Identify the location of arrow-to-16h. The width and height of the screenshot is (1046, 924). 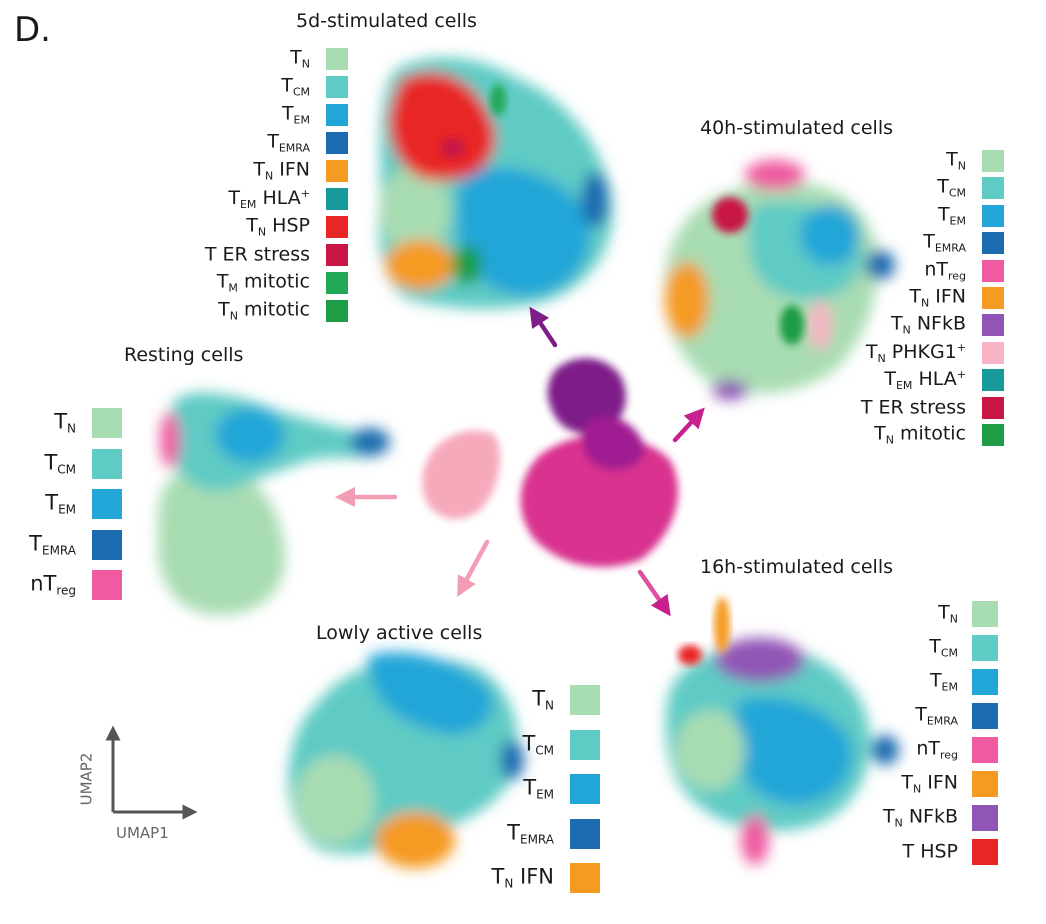
(654, 593).